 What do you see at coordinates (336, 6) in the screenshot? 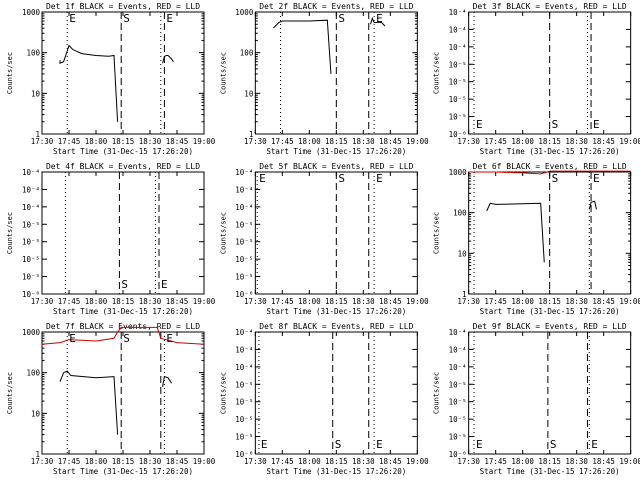
I see `panel-title: Det 2f BLACK = Events, RED = LLD` at bounding box center [336, 6].